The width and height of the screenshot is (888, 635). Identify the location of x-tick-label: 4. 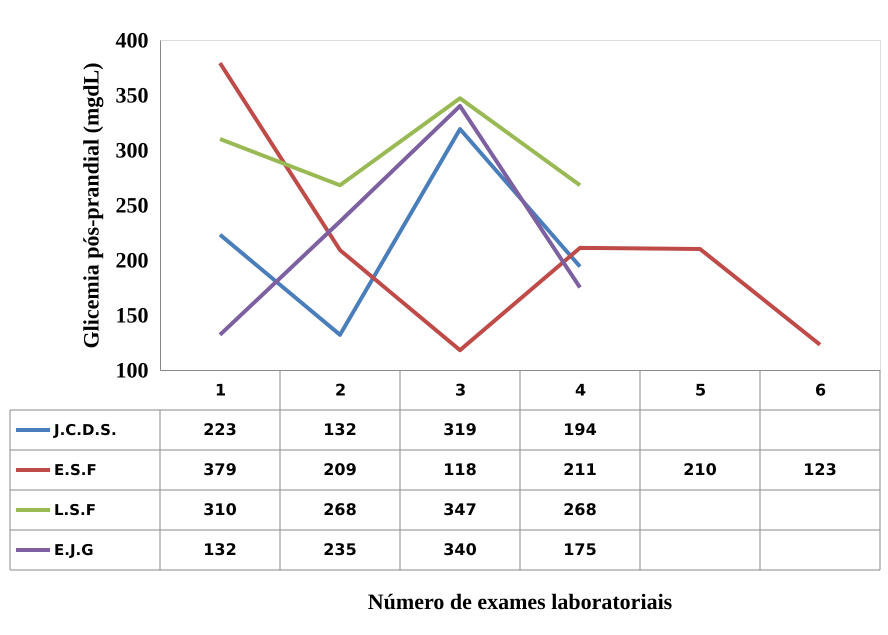
(580, 390).